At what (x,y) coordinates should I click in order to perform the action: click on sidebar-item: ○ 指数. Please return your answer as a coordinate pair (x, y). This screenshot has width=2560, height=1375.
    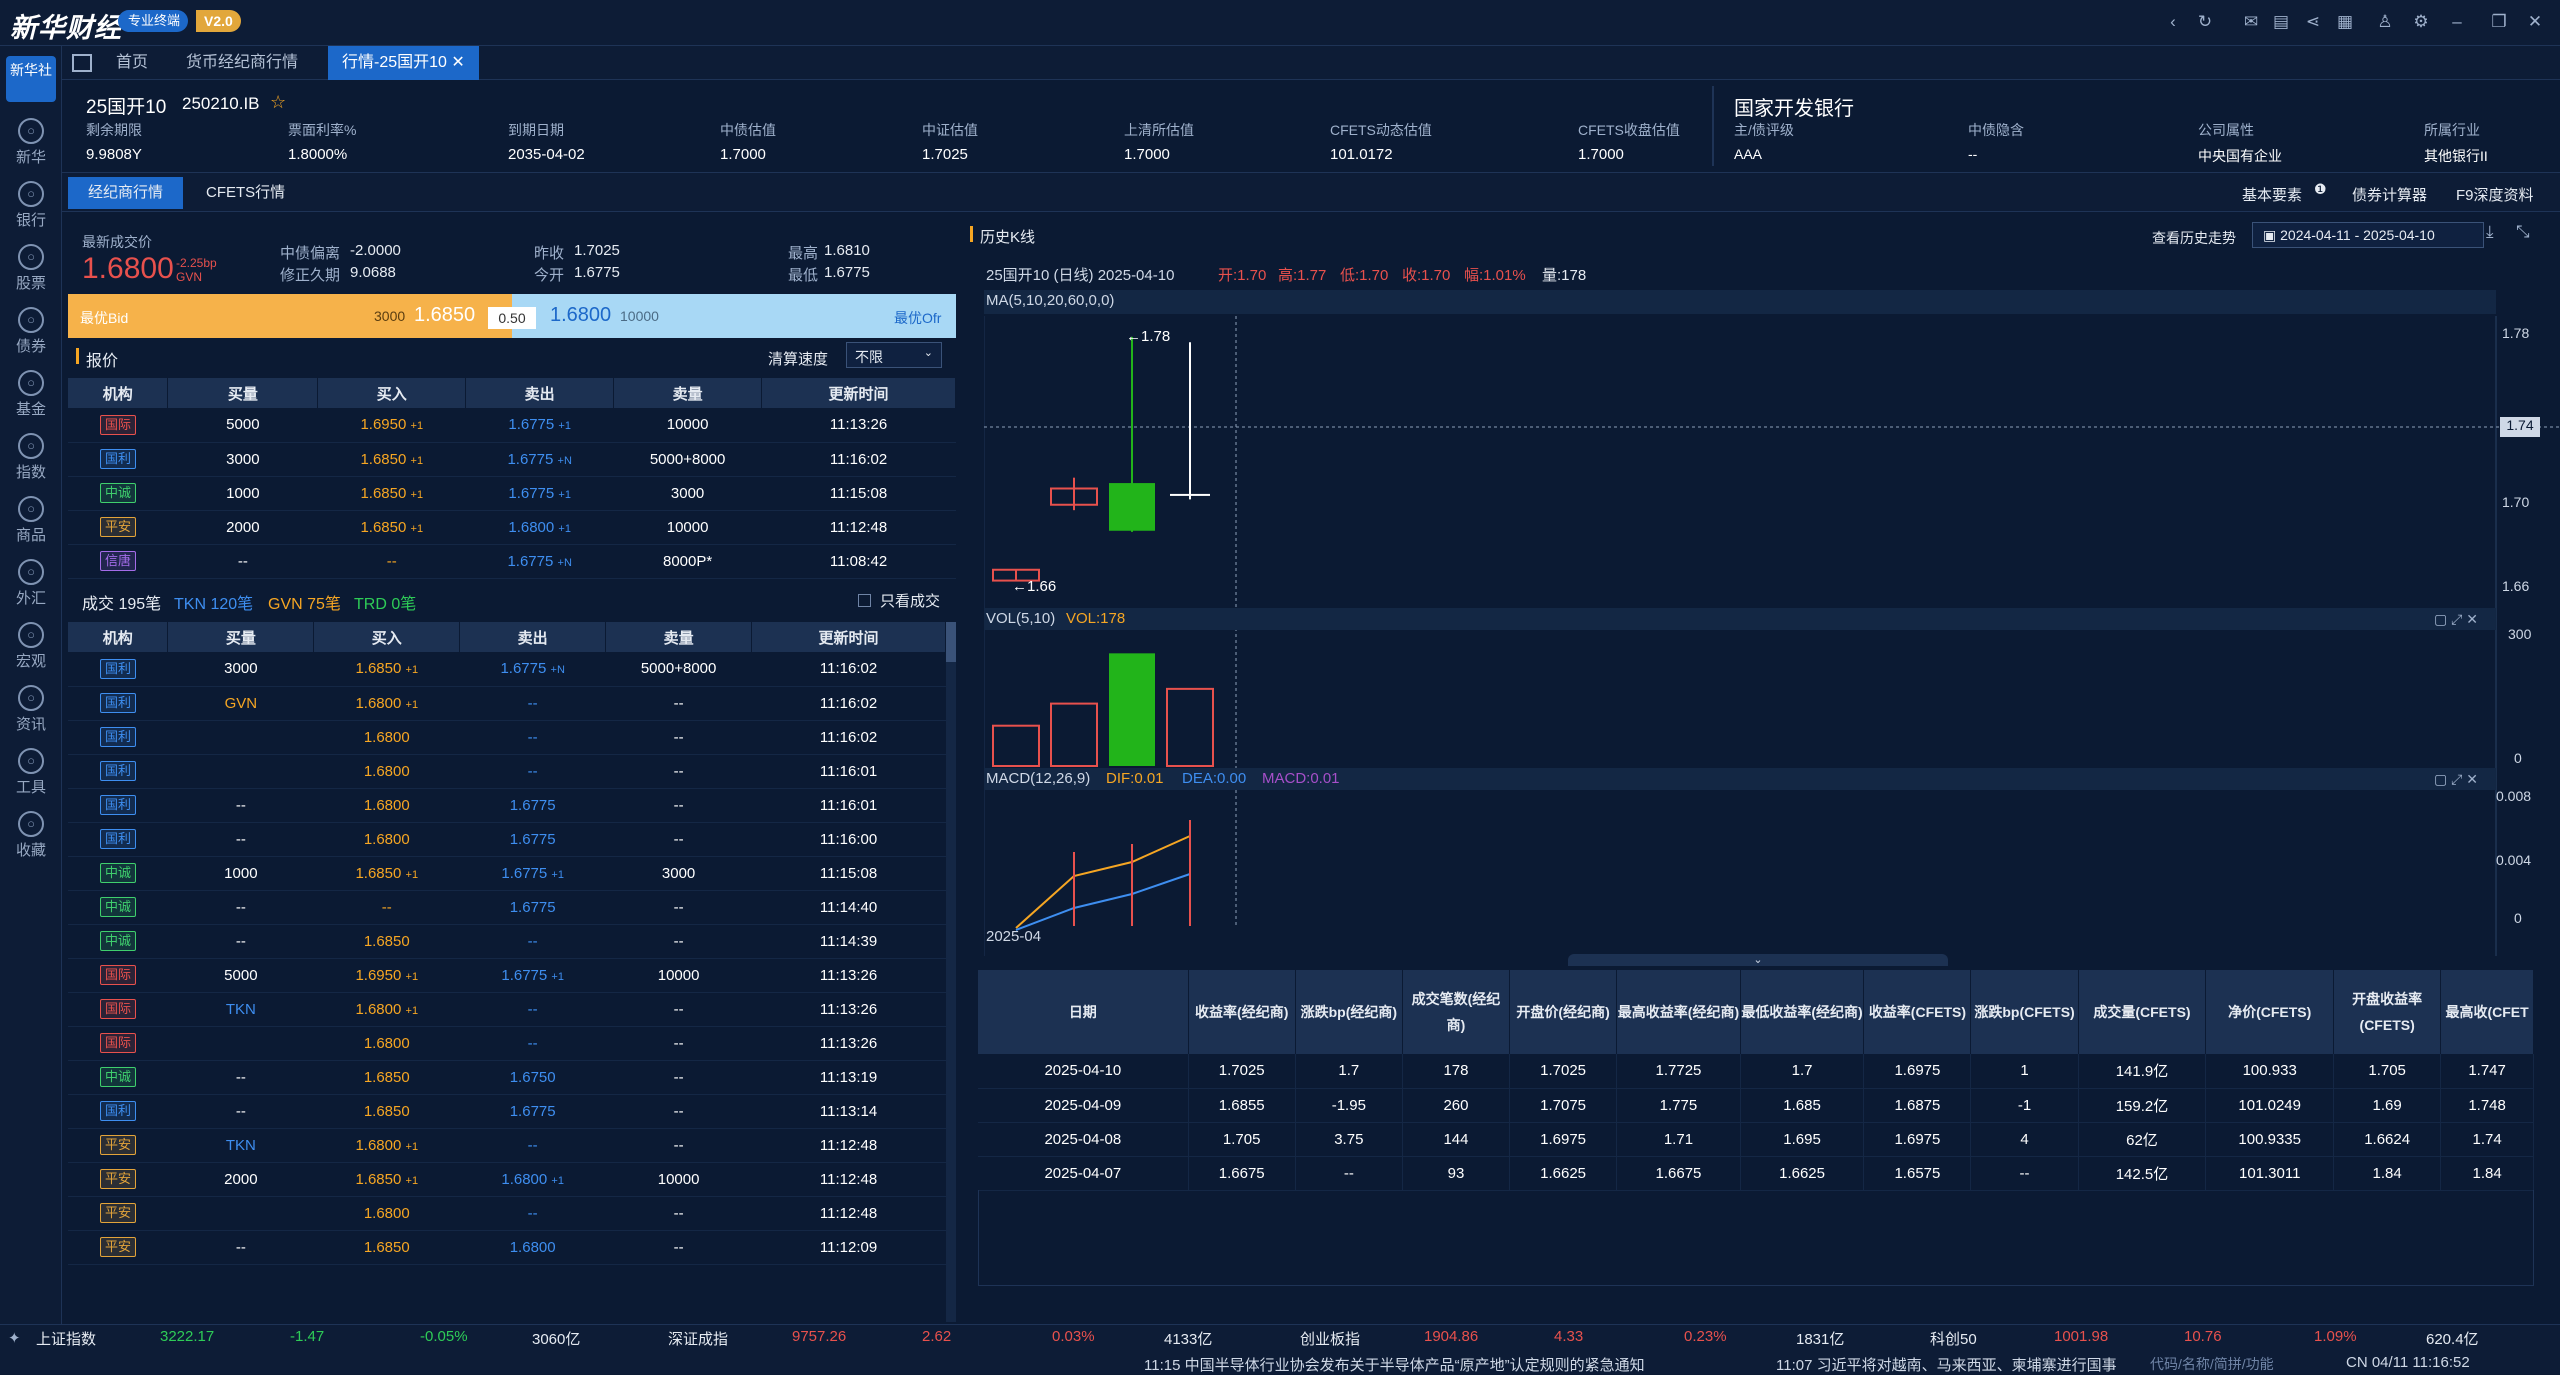
    Looking at the image, I should click on (31, 457).